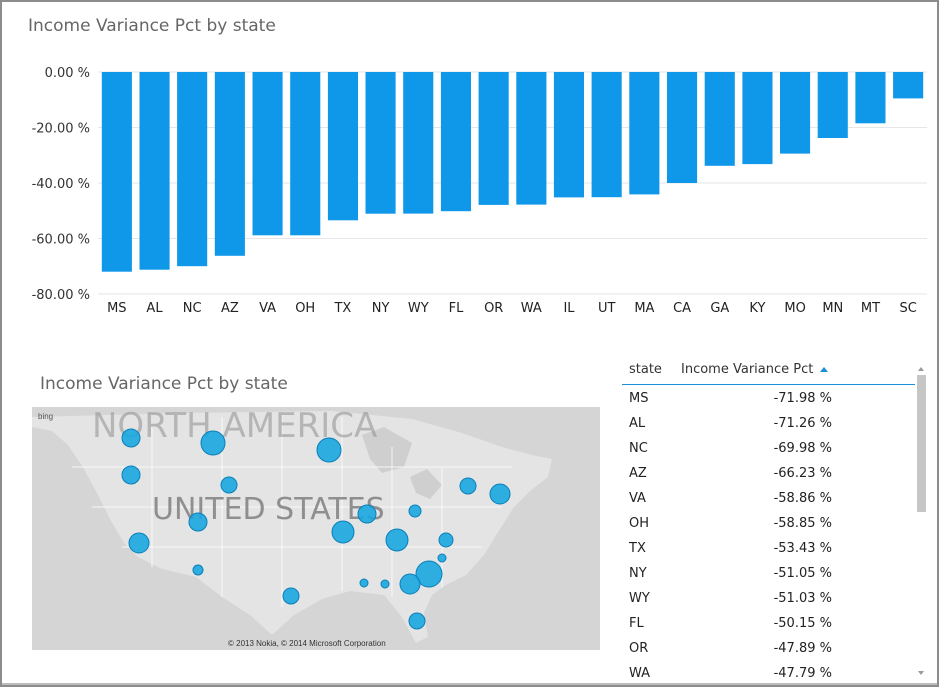  Describe the element at coordinates (768, 384) in the screenshot. I see `header-divider` at that location.